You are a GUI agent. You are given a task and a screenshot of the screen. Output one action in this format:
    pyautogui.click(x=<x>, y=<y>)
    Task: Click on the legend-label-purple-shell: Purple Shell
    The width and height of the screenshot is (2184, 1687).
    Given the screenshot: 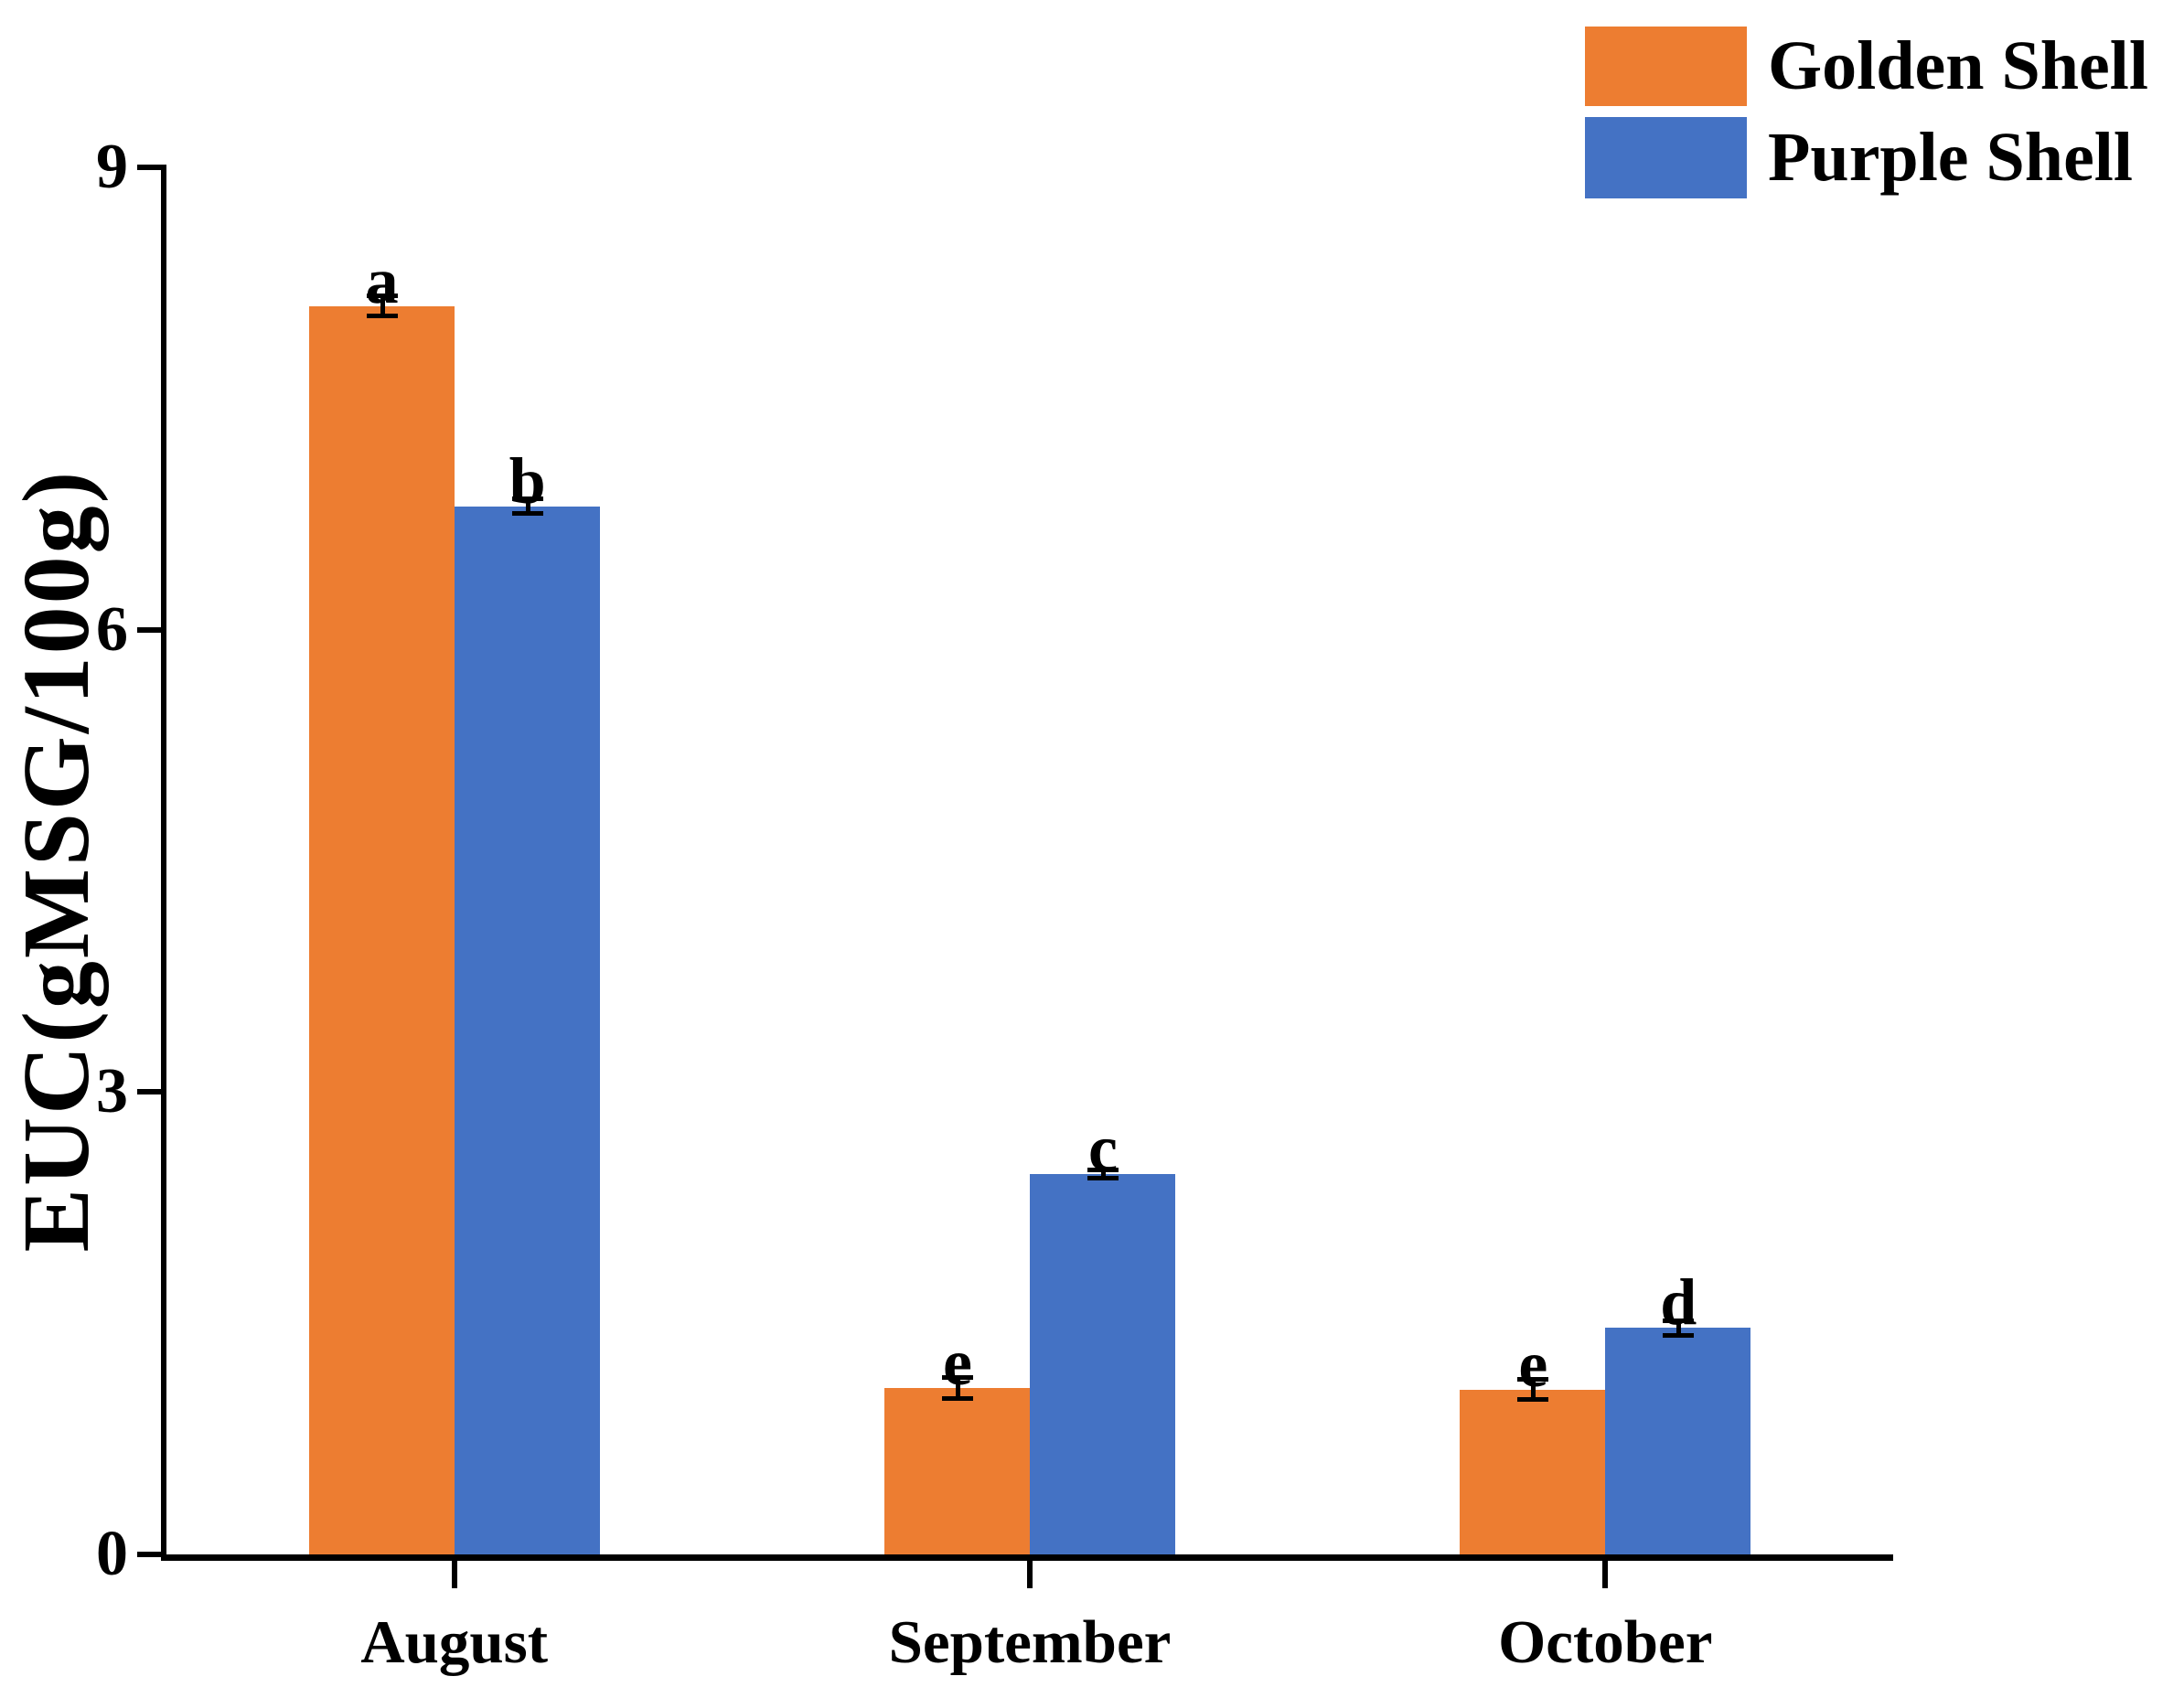 What is the action you would take?
    pyautogui.click(x=1951, y=157)
    